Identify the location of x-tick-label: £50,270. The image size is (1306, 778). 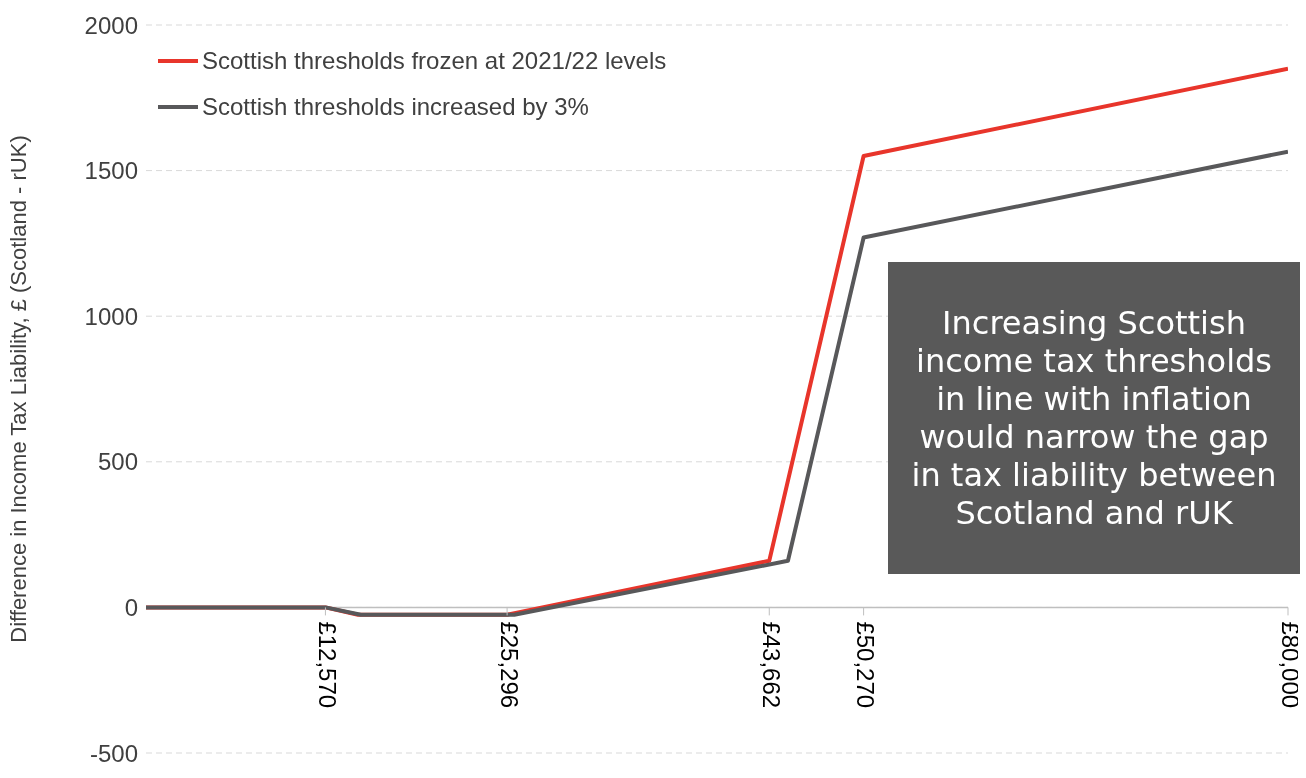
(866, 665).